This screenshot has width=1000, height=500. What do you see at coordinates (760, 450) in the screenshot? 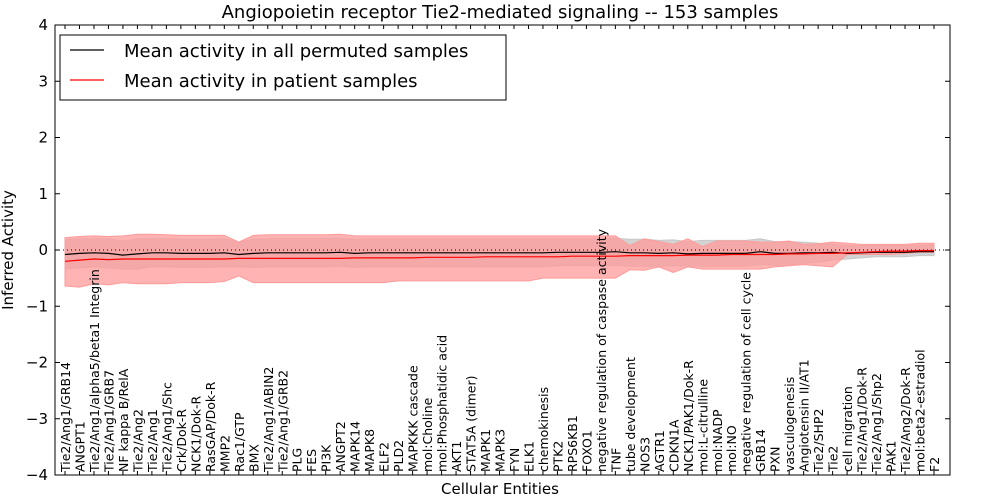
I see `x-tick-label: GRB14` at bounding box center [760, 450].